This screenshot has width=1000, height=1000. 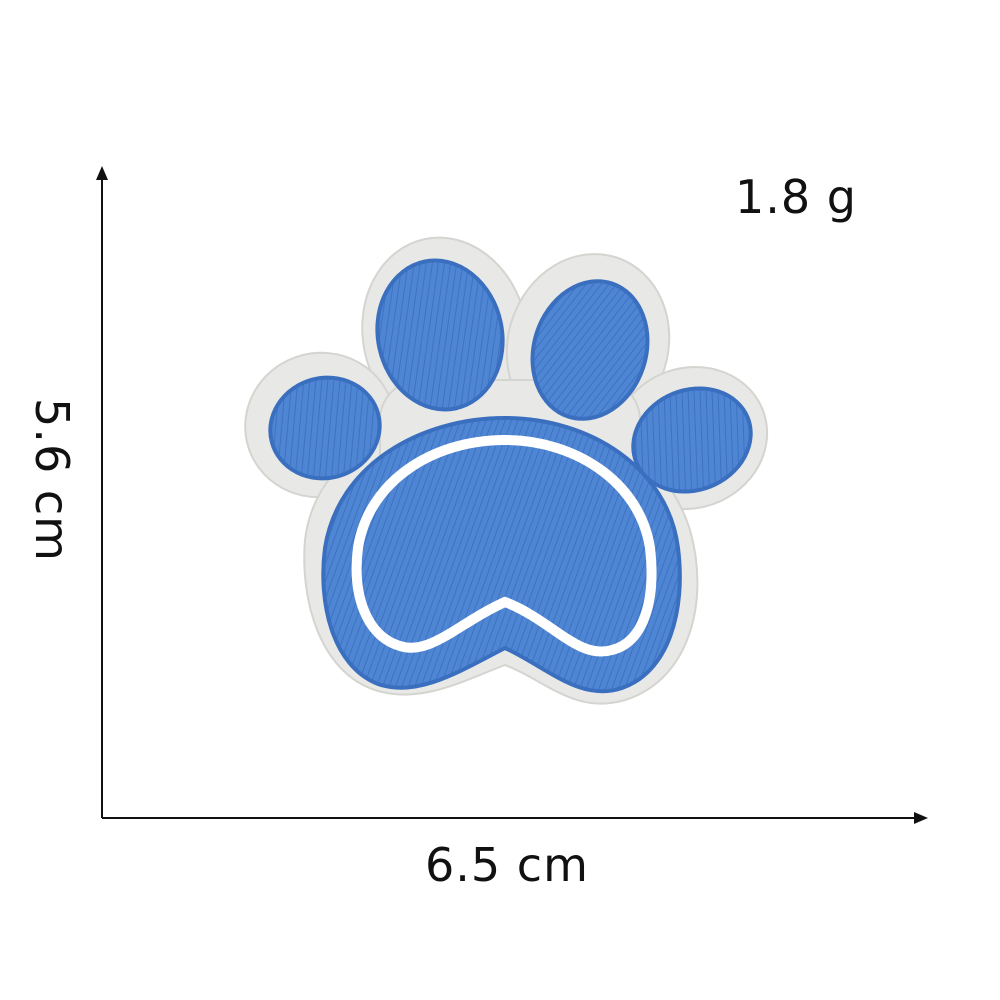 I want to click on main-pad, so click(x=501, y=554).